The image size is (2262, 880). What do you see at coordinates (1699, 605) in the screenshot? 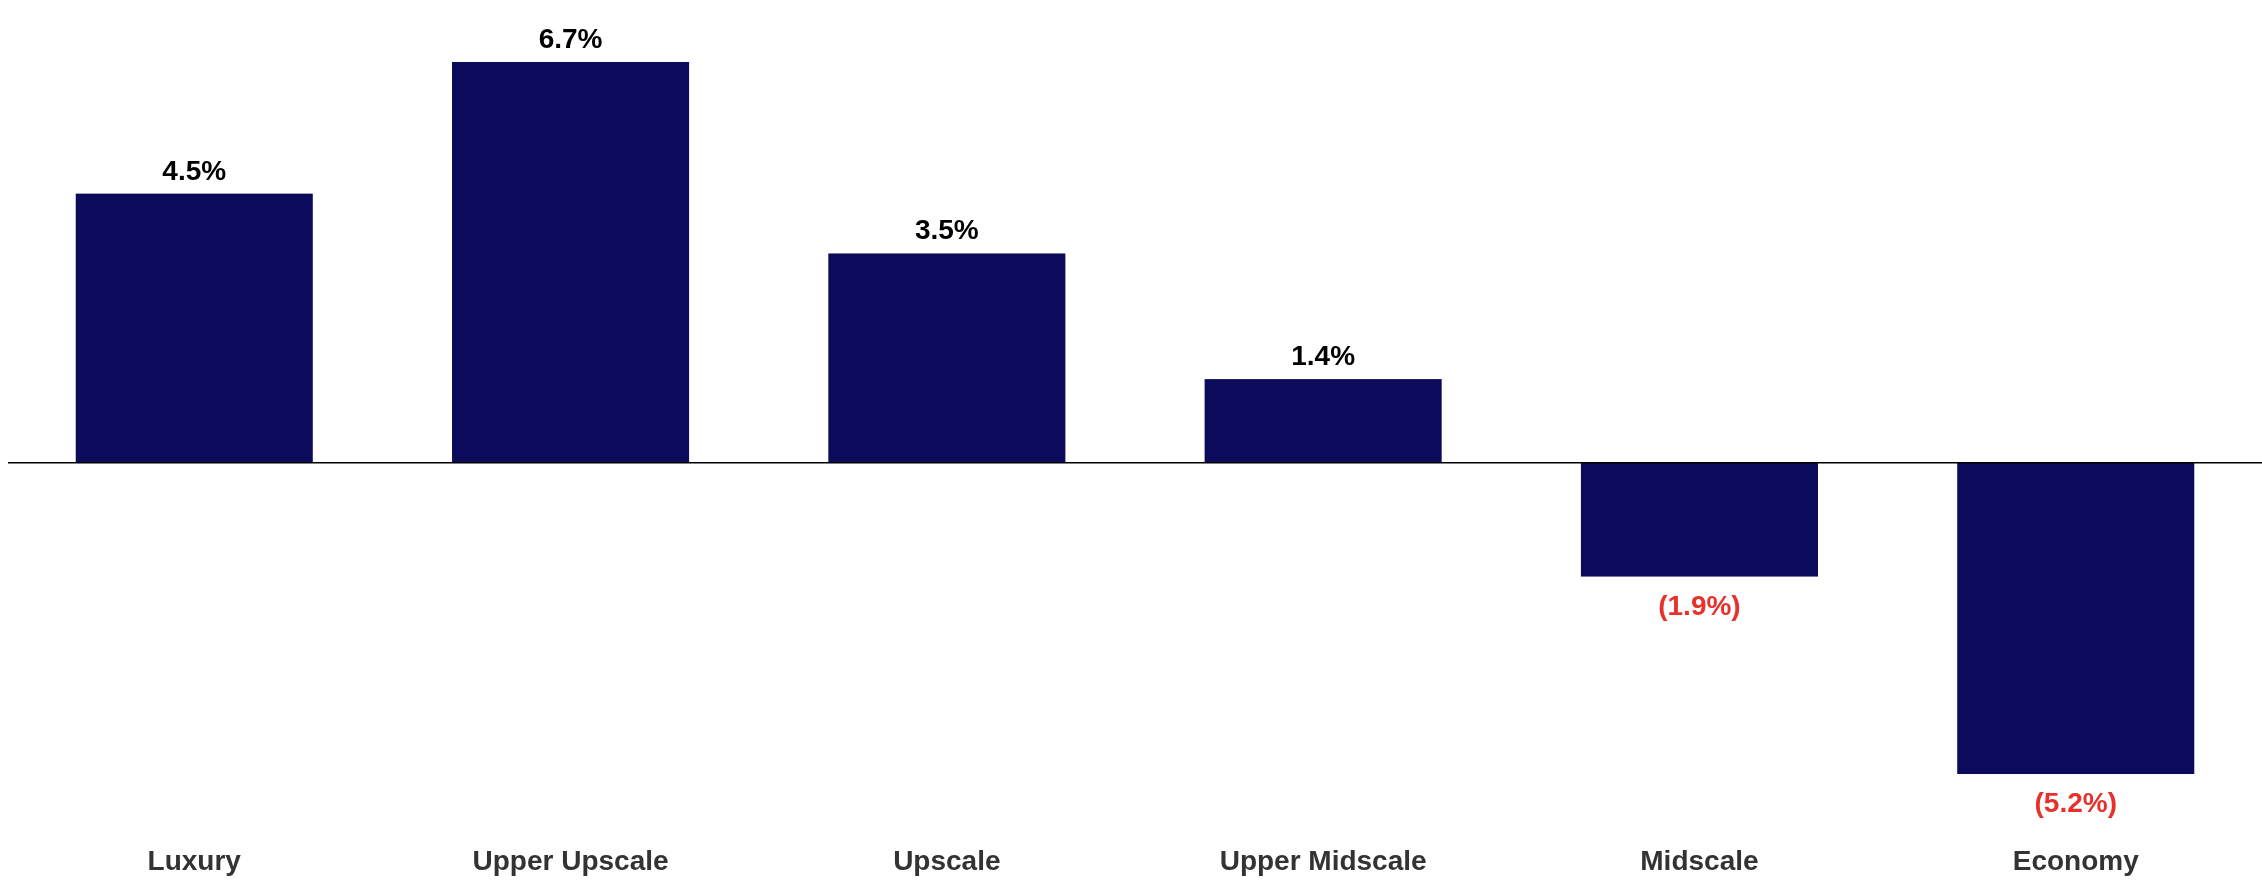
I see `data-label: (1.9%)` at bounding box center [1699, 605].